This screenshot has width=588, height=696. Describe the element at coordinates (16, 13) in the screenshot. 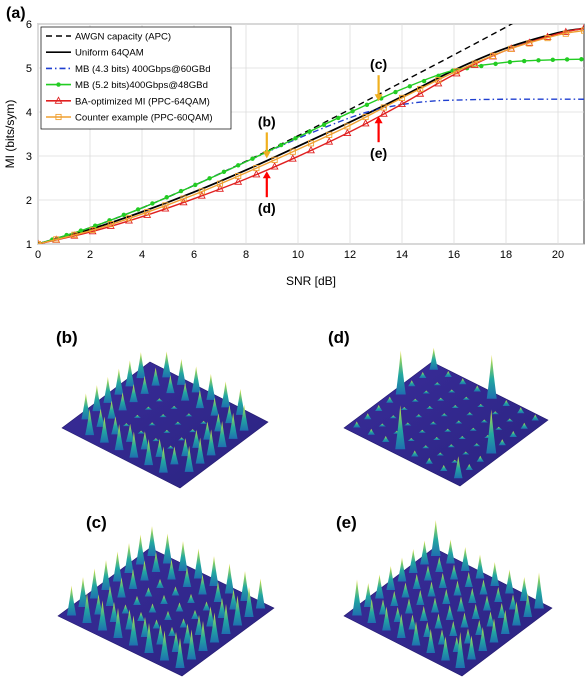

I see `panel-label-a: (a)` at that location.